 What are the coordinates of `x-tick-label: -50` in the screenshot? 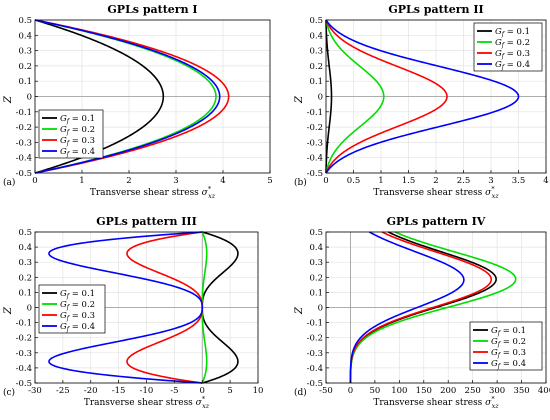 It's located at (326, 391).